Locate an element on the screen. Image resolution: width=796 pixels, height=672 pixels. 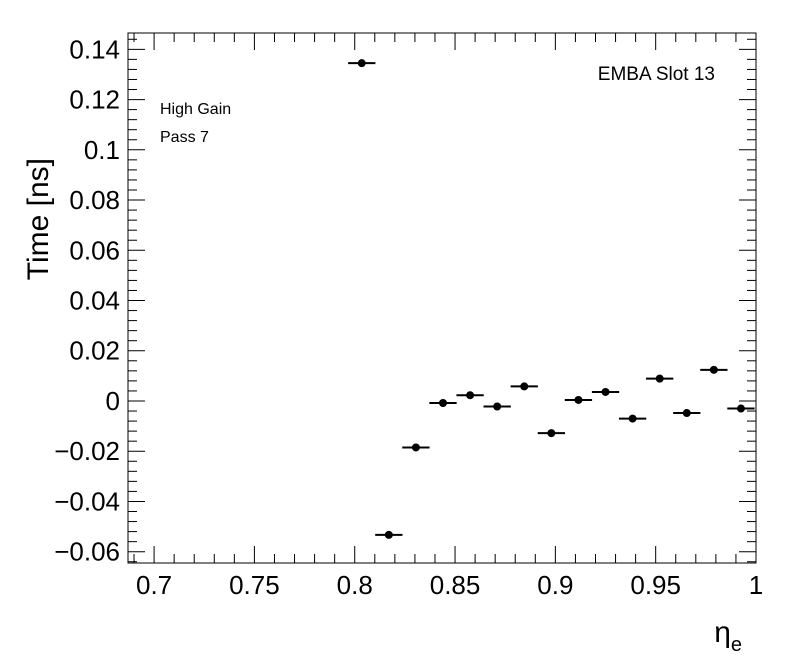
x-tick-label: 0.85 is located at coordinates (455, 585).